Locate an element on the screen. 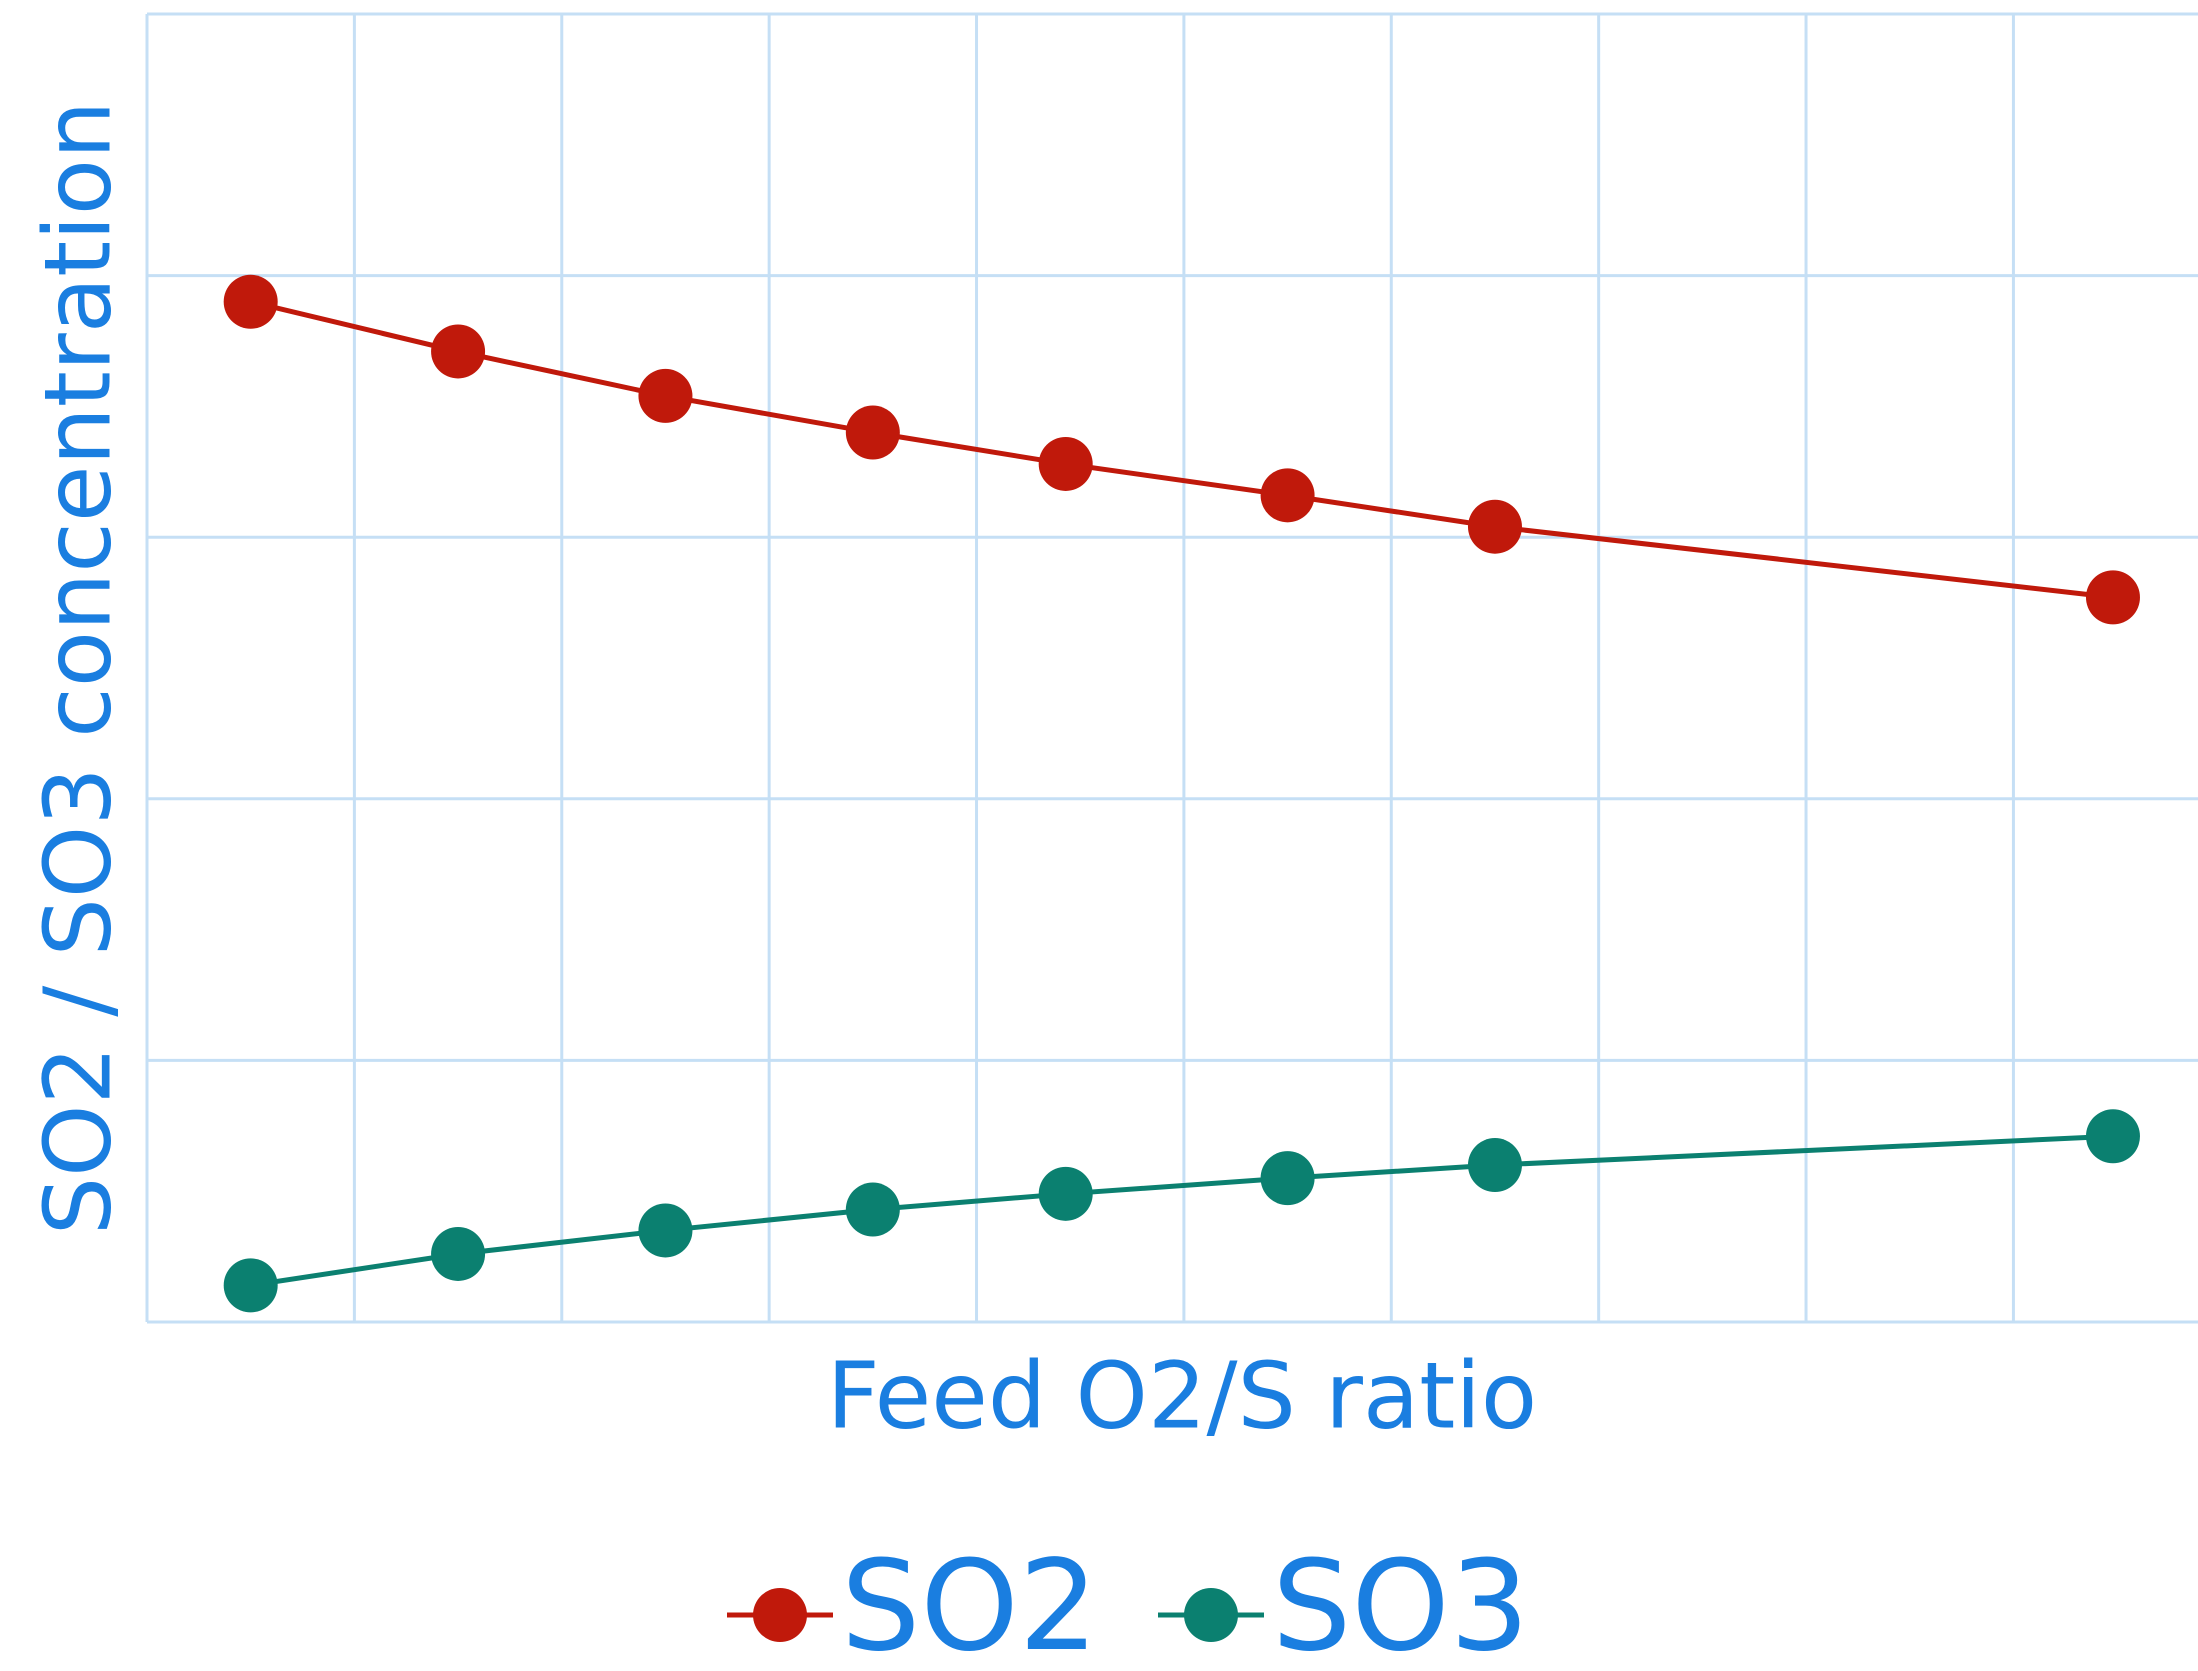 This screenshot has width=2198, height=1671. x-axis-label: Feed O2/S ratio is located at coordinates (1182, 1395).